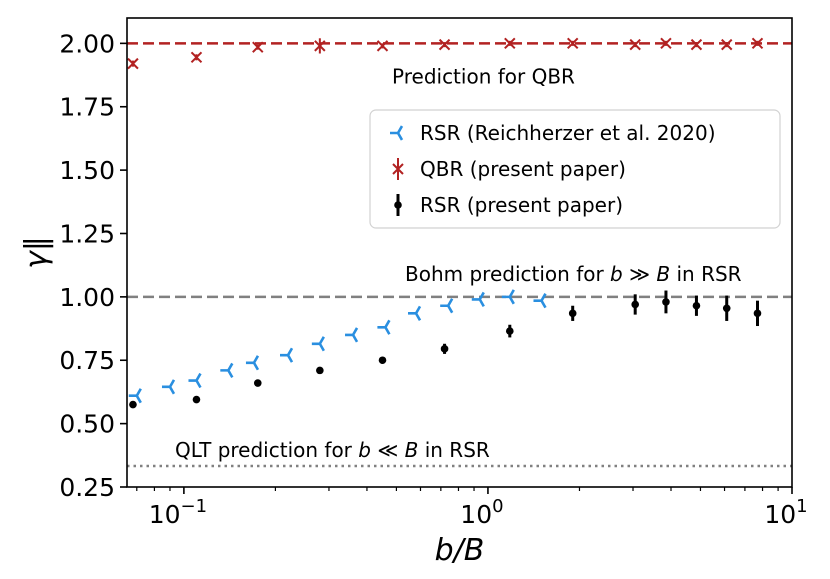  Describe the element at coordinates (616, 274) in the screenshot. I see `annot-bohm-part-1: b` at that location.